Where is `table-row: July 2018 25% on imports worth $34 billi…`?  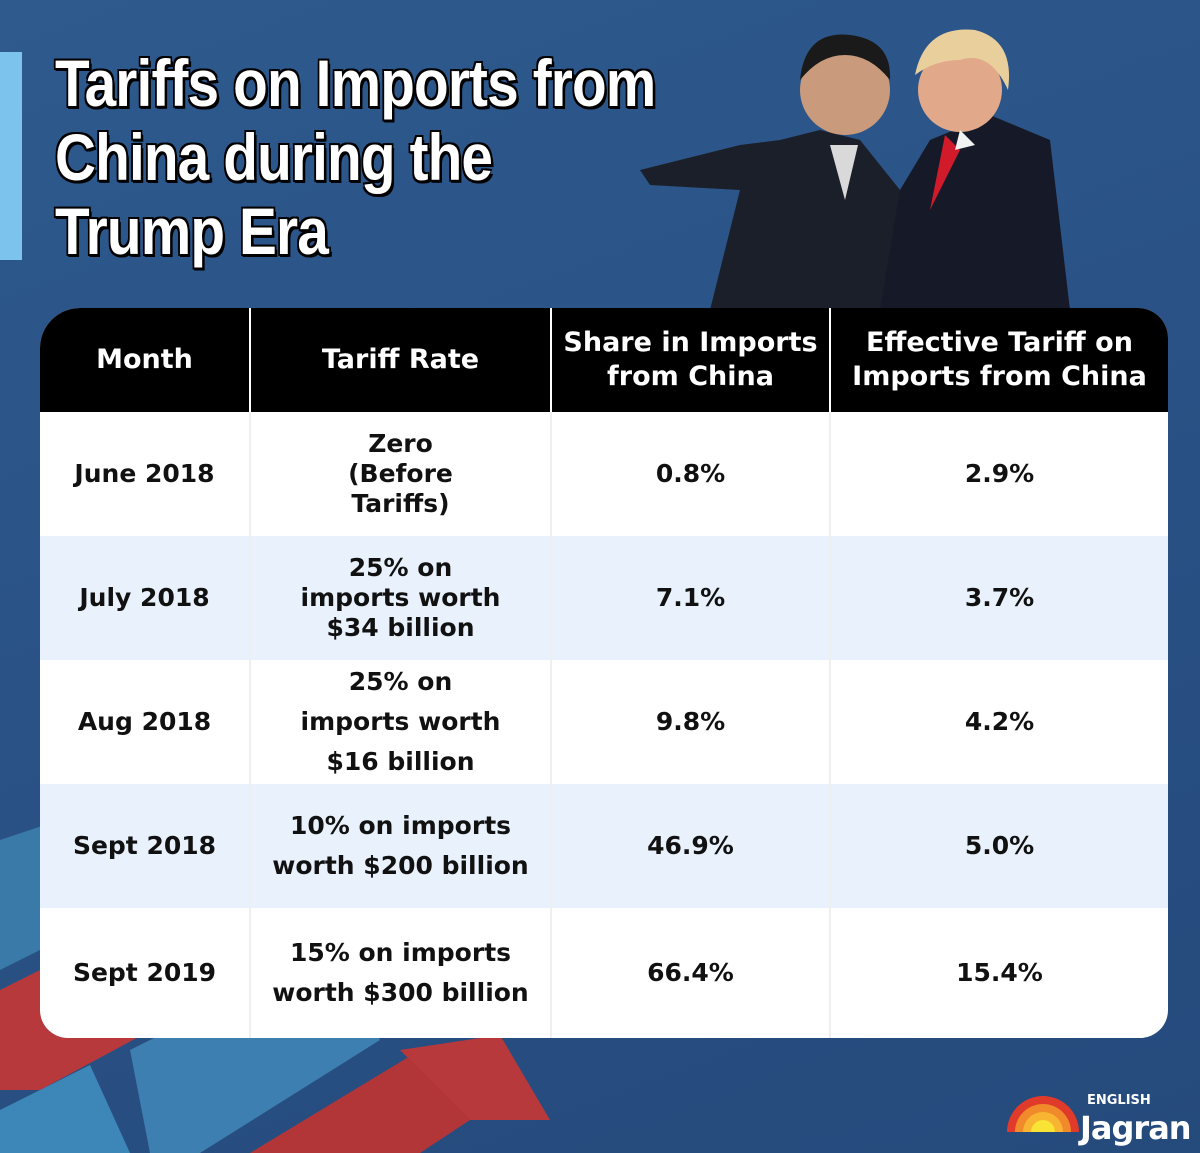
table-row: July 2018 25% on imports worth $34 billi… is located at coordinates (604, 598).